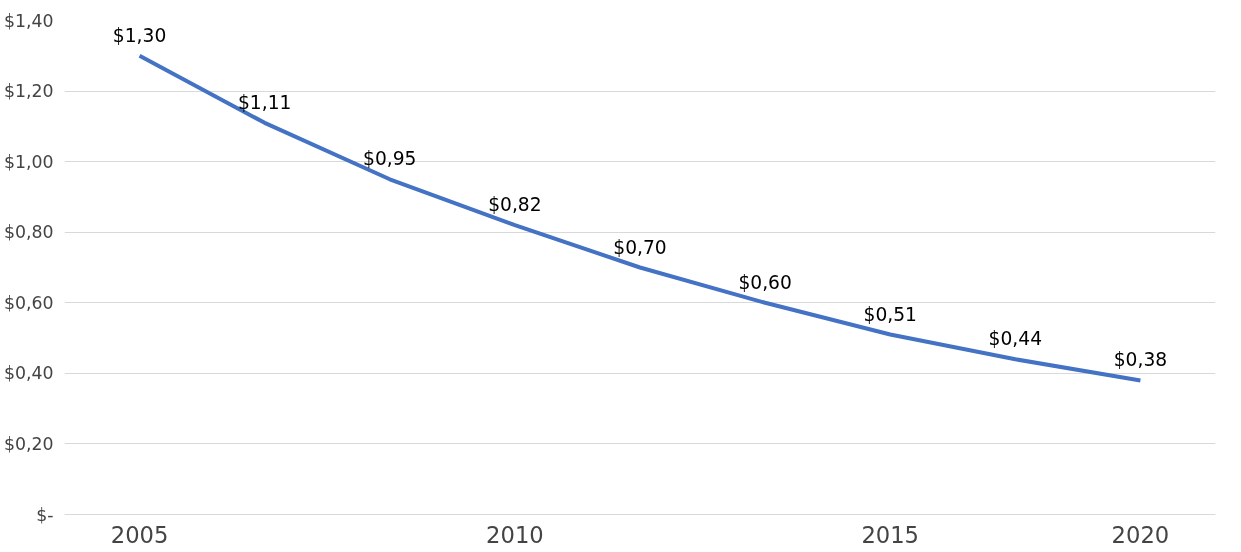 This screenshot has width=1241, height=552. I want to click on data-label: $1,11, so click(264, 102).